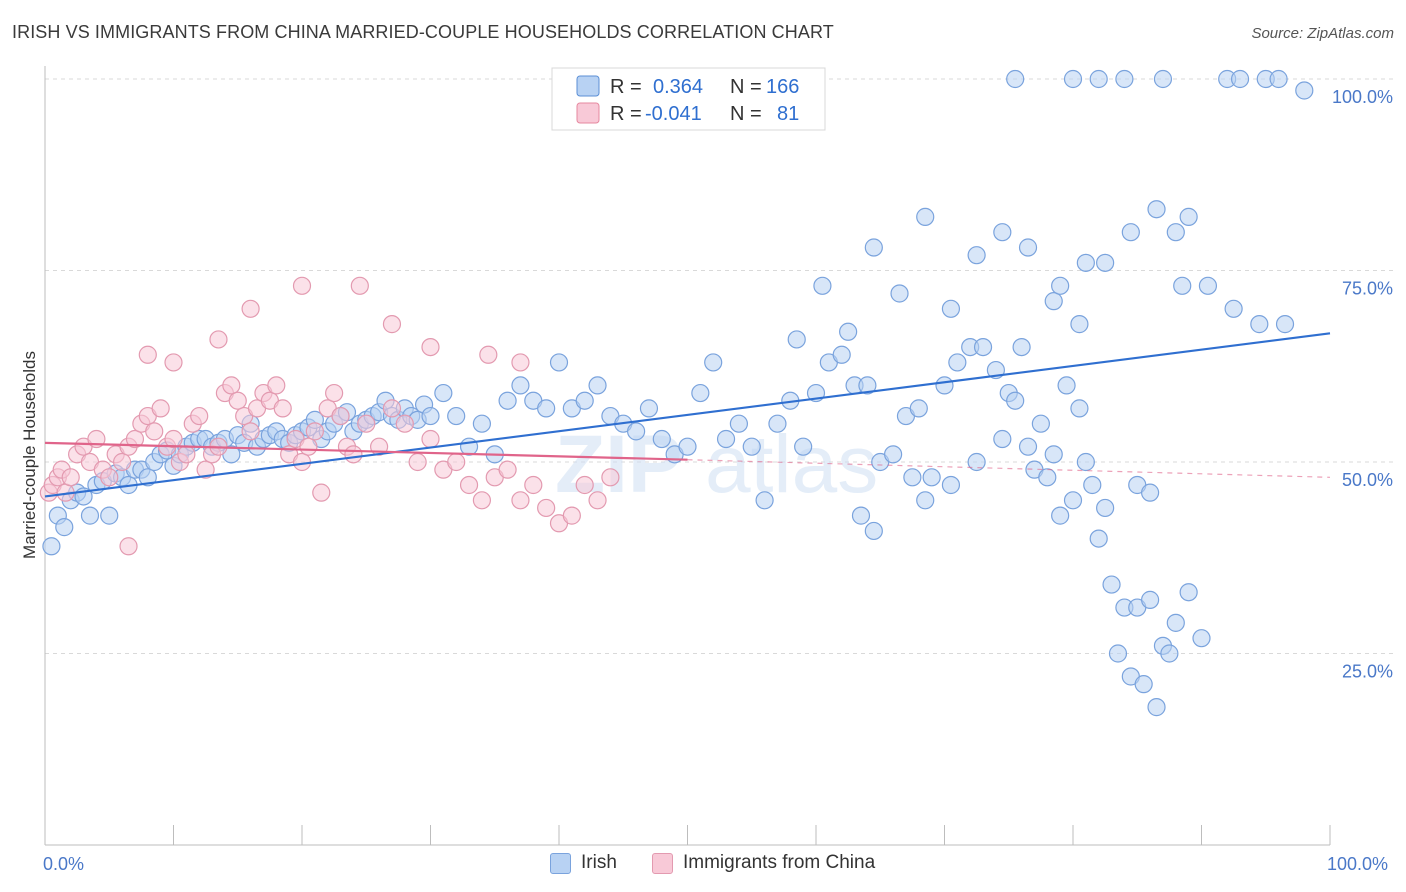 The image size is (1406, 892). What do you see at coordinates (746, 114) in the screenshot?
I see `legend-n-label: N =` at bounding box center [746, 114].